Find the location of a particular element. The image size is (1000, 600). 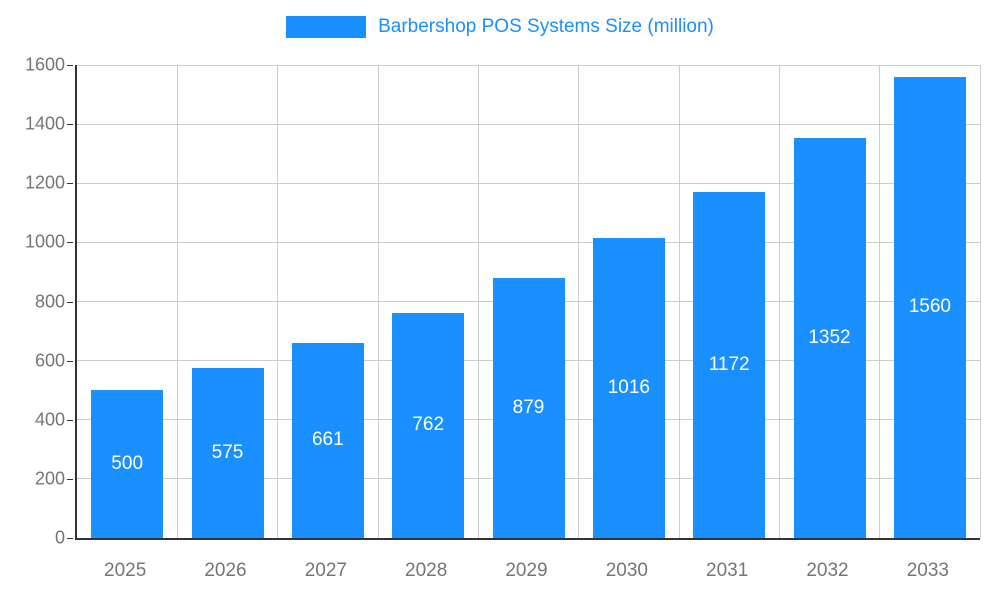

bar-value-label: 1172 is located at coordinates (729, 364).